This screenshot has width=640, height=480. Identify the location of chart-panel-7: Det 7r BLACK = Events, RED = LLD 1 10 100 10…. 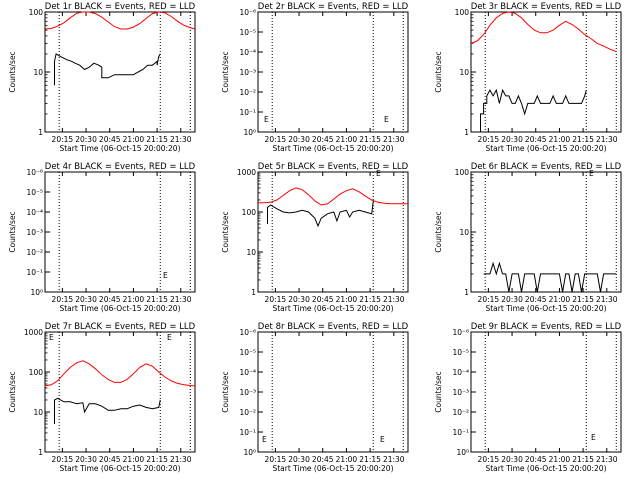
(102, 397).